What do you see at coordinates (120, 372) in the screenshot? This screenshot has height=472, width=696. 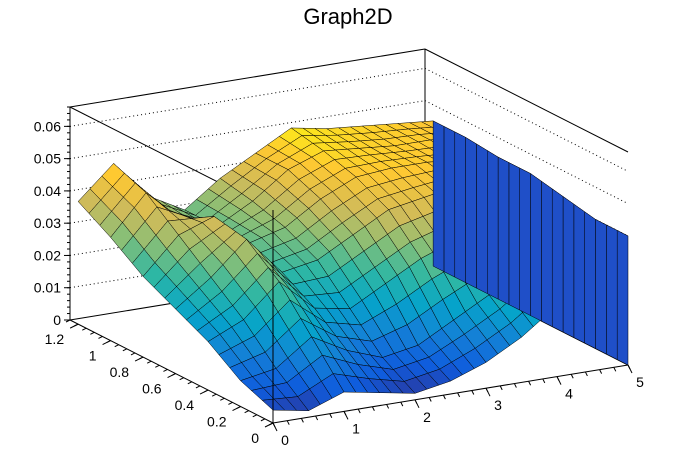 I see `y-tick-label: 0.8` at bounding box center [120, 372].